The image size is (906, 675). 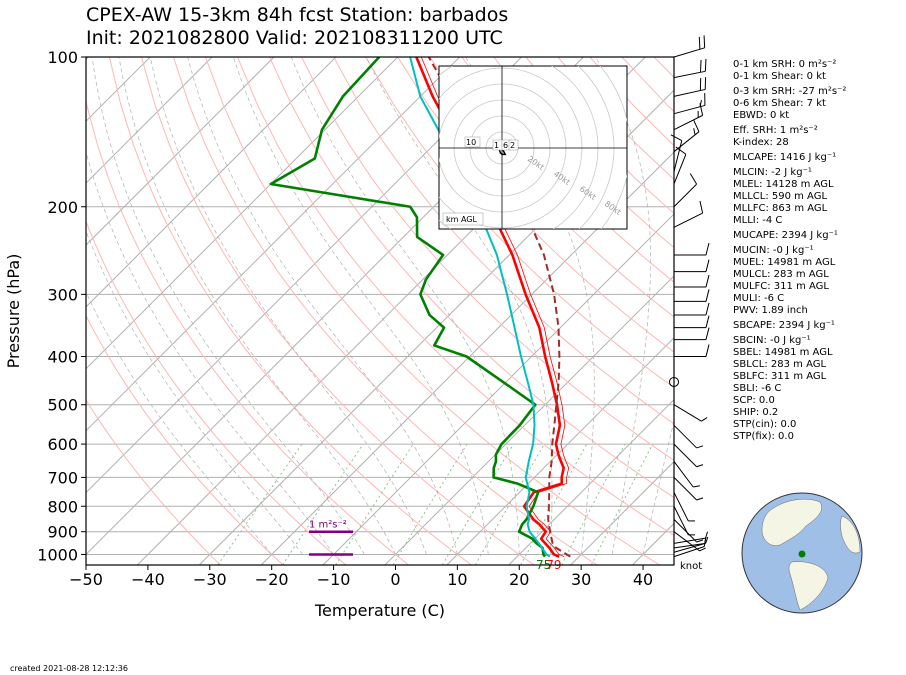 I want to click on index-line: MLCAPE: 1416 J kg⁻¹, so click(x=785, y=157).